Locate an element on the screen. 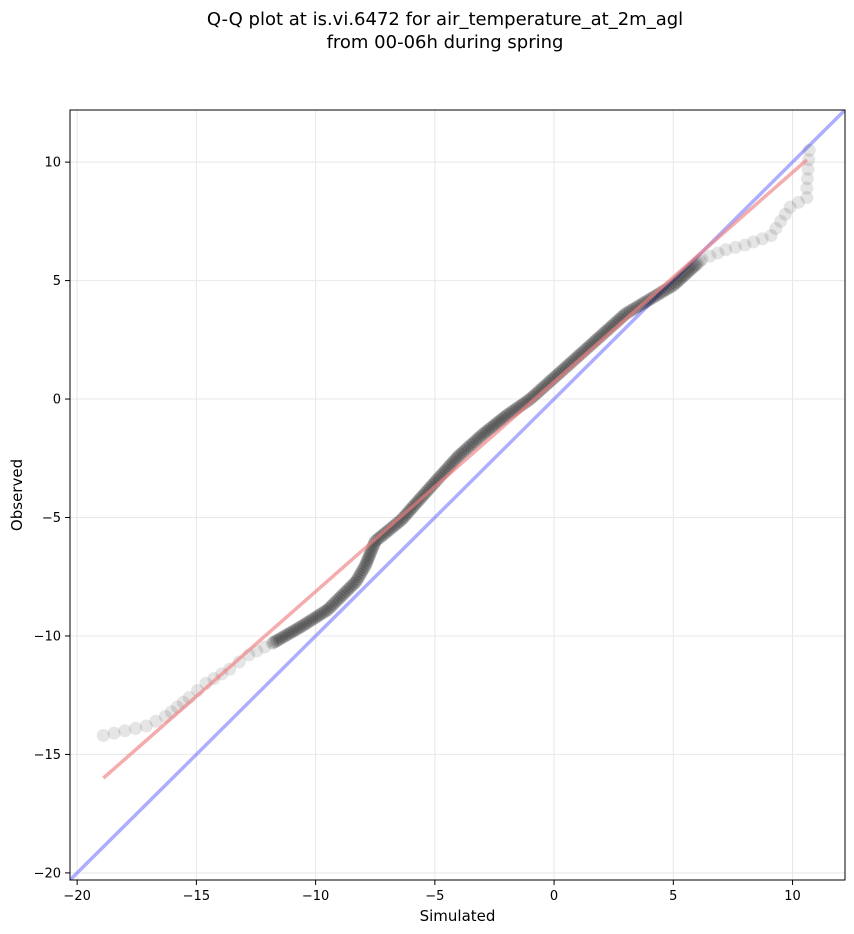 The image size is (854, 934). y-tick-label: −5 is located at coordinates (51, 518).